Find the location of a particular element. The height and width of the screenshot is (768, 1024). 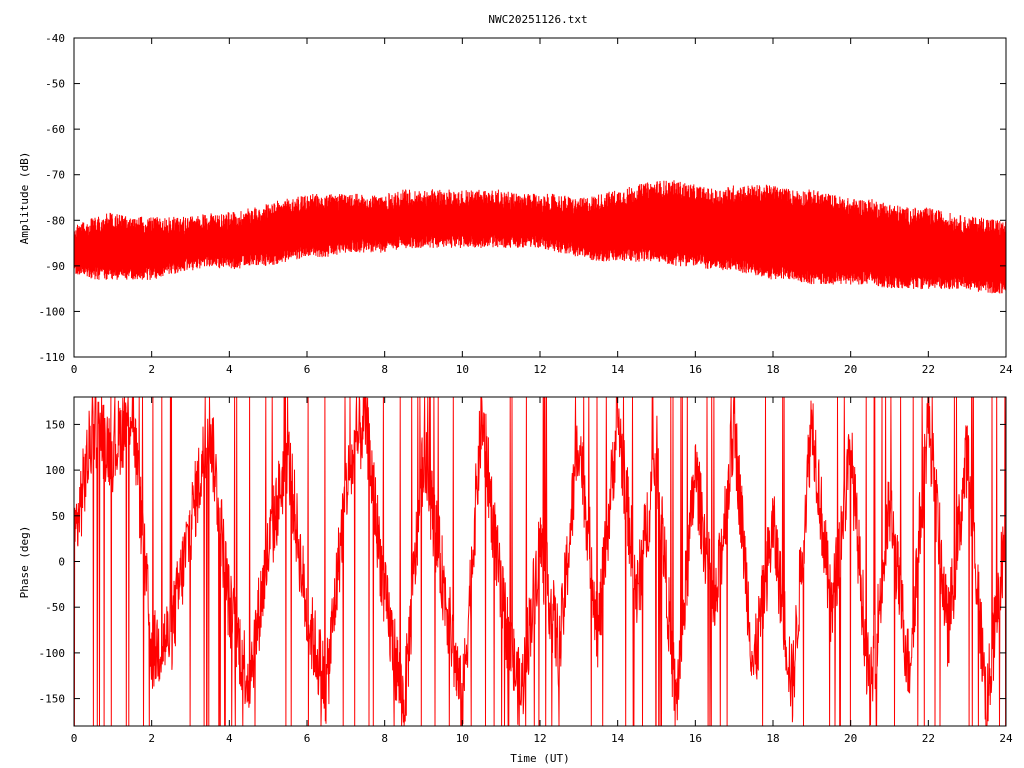

phase-y-tick-label: 100 is located at coordinates (55, 470).